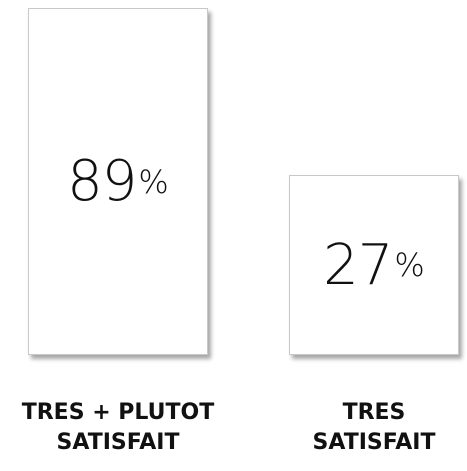 This screenshot has height=471, width=467. I want to click on stat-label: TRES SATISFAIT, so click(360, 428).